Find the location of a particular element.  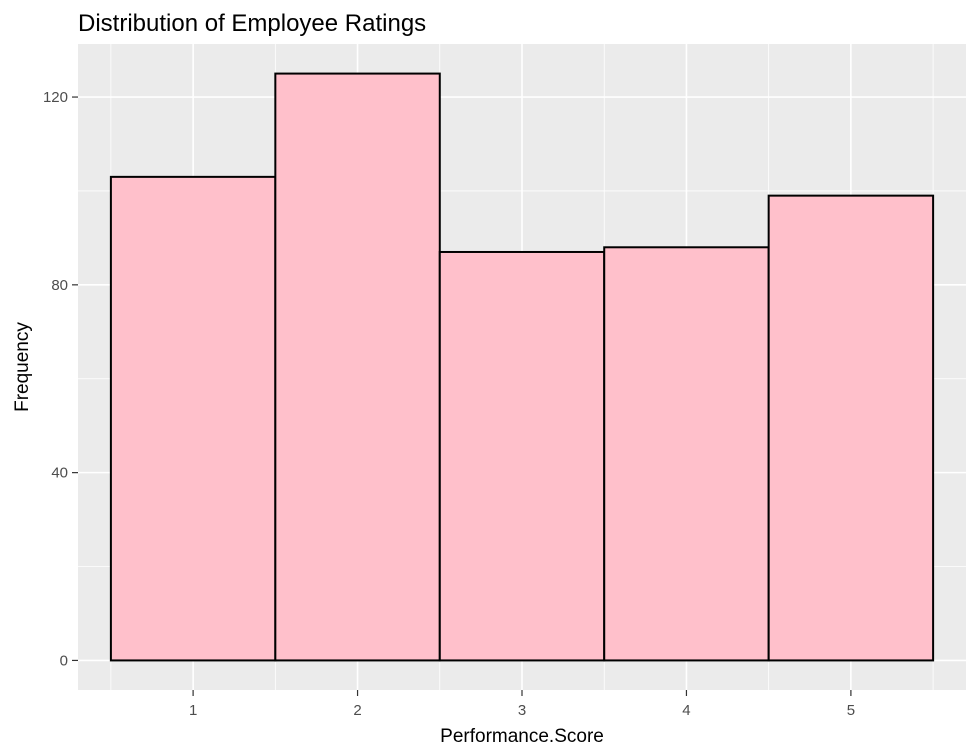

x-tick-label: 1 is located at coordinates (193, 710).